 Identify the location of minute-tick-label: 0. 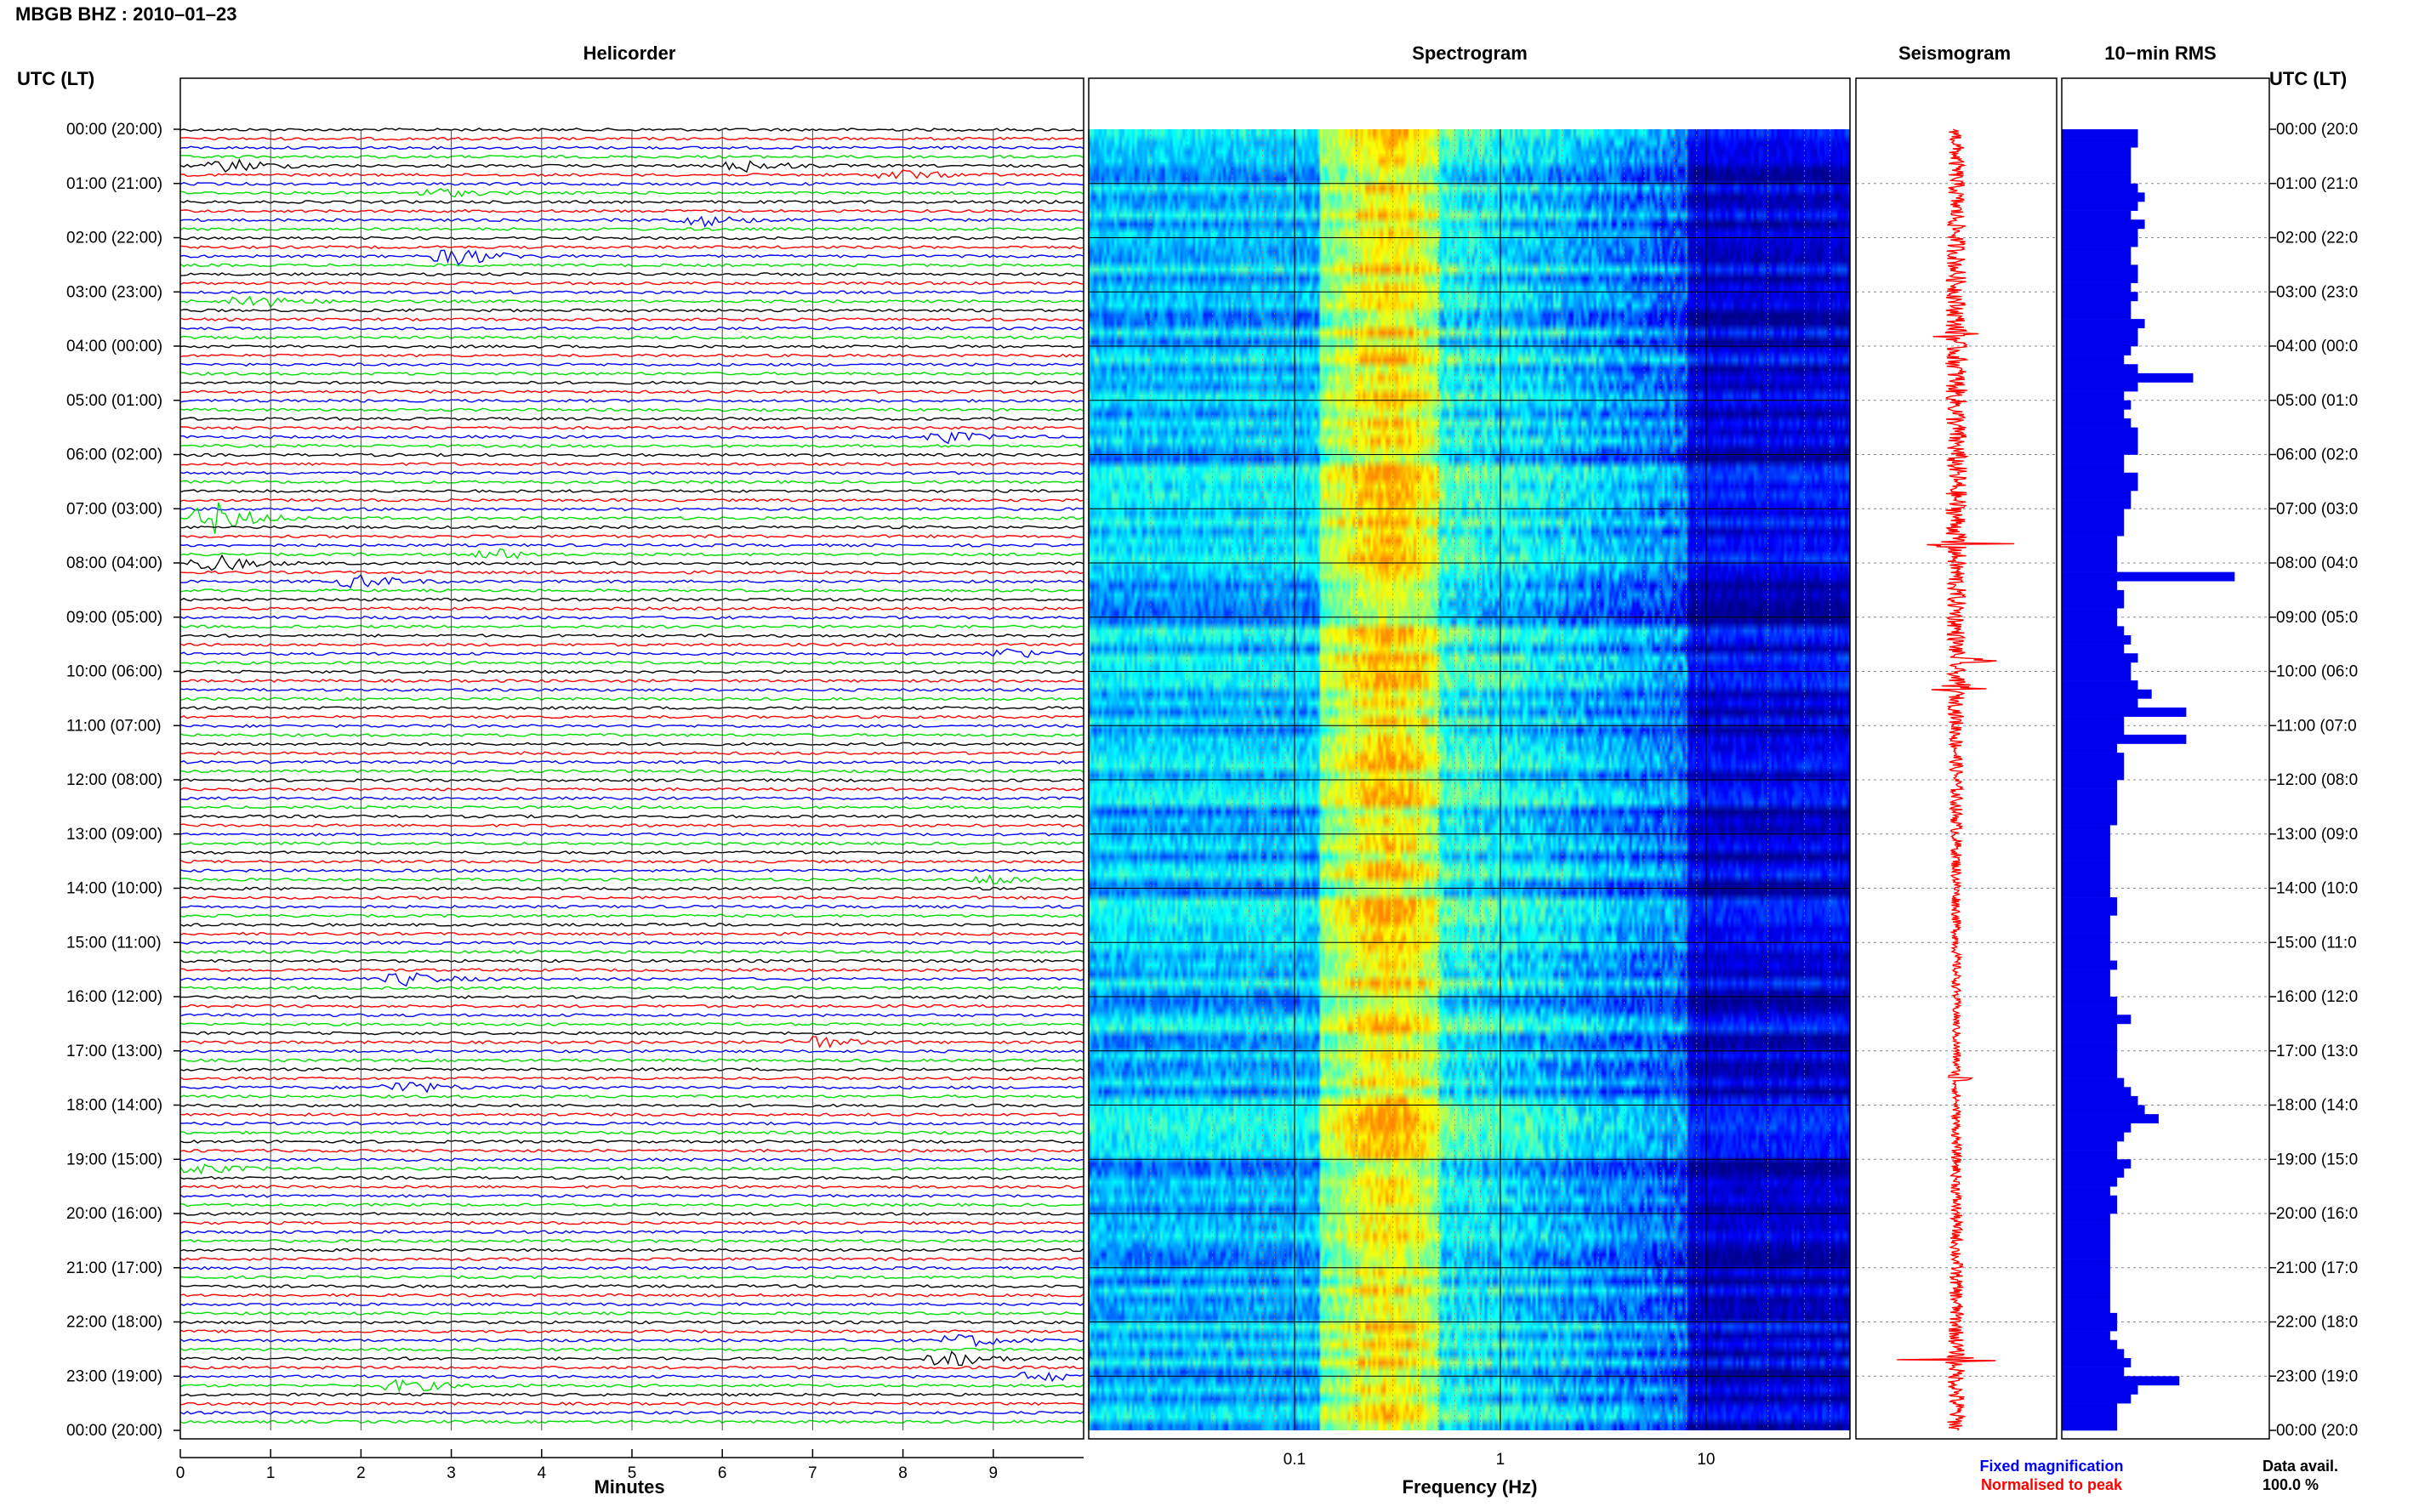
(180, 1473).